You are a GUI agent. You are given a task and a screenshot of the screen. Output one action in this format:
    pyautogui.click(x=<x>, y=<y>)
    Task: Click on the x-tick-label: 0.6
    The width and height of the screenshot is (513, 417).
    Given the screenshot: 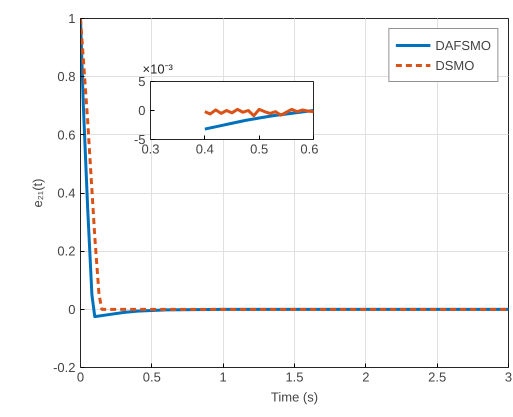 What is the action you would take?
    pyautogui.click(x=309, y=149)
    